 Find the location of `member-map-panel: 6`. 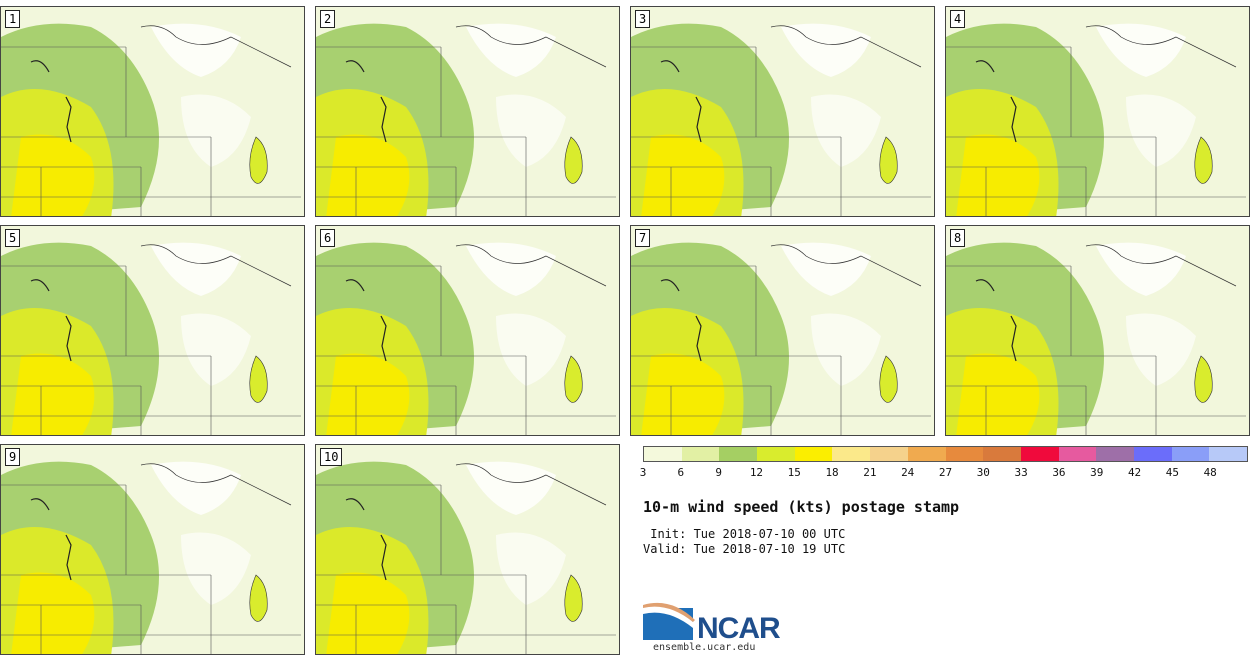

member-map-panel: 6 is located at coordinates (467, 330).